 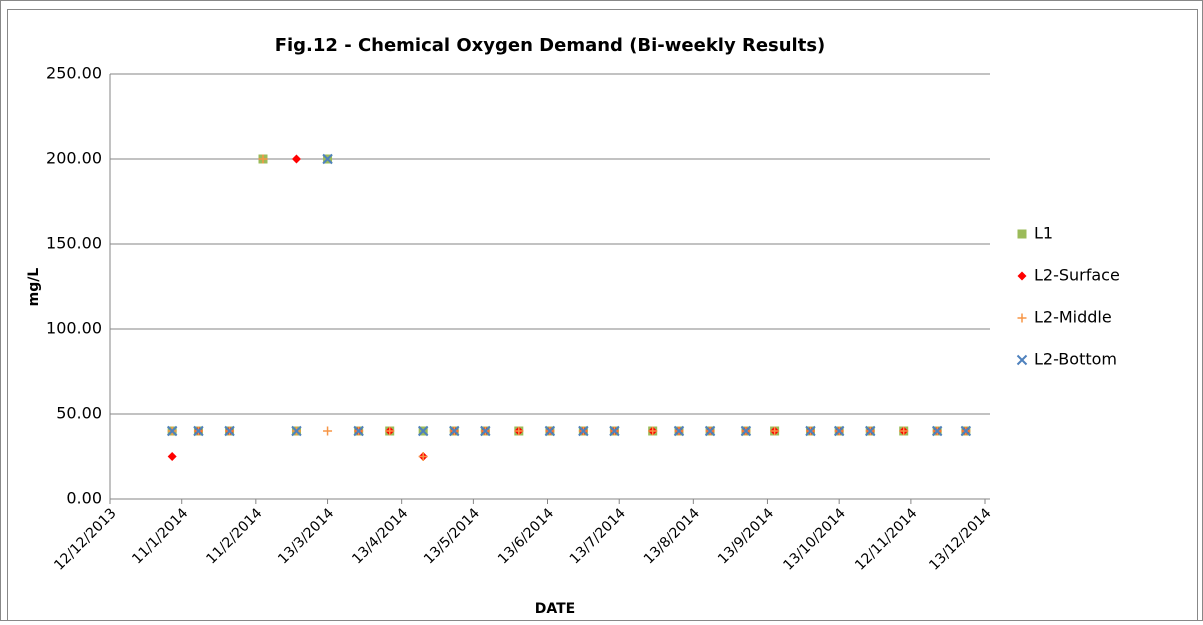 What do you see at coordinates (1073, 317) in the screenshot?
I see `legend-label: L2-Middle` at bounding box center [1073, 317].